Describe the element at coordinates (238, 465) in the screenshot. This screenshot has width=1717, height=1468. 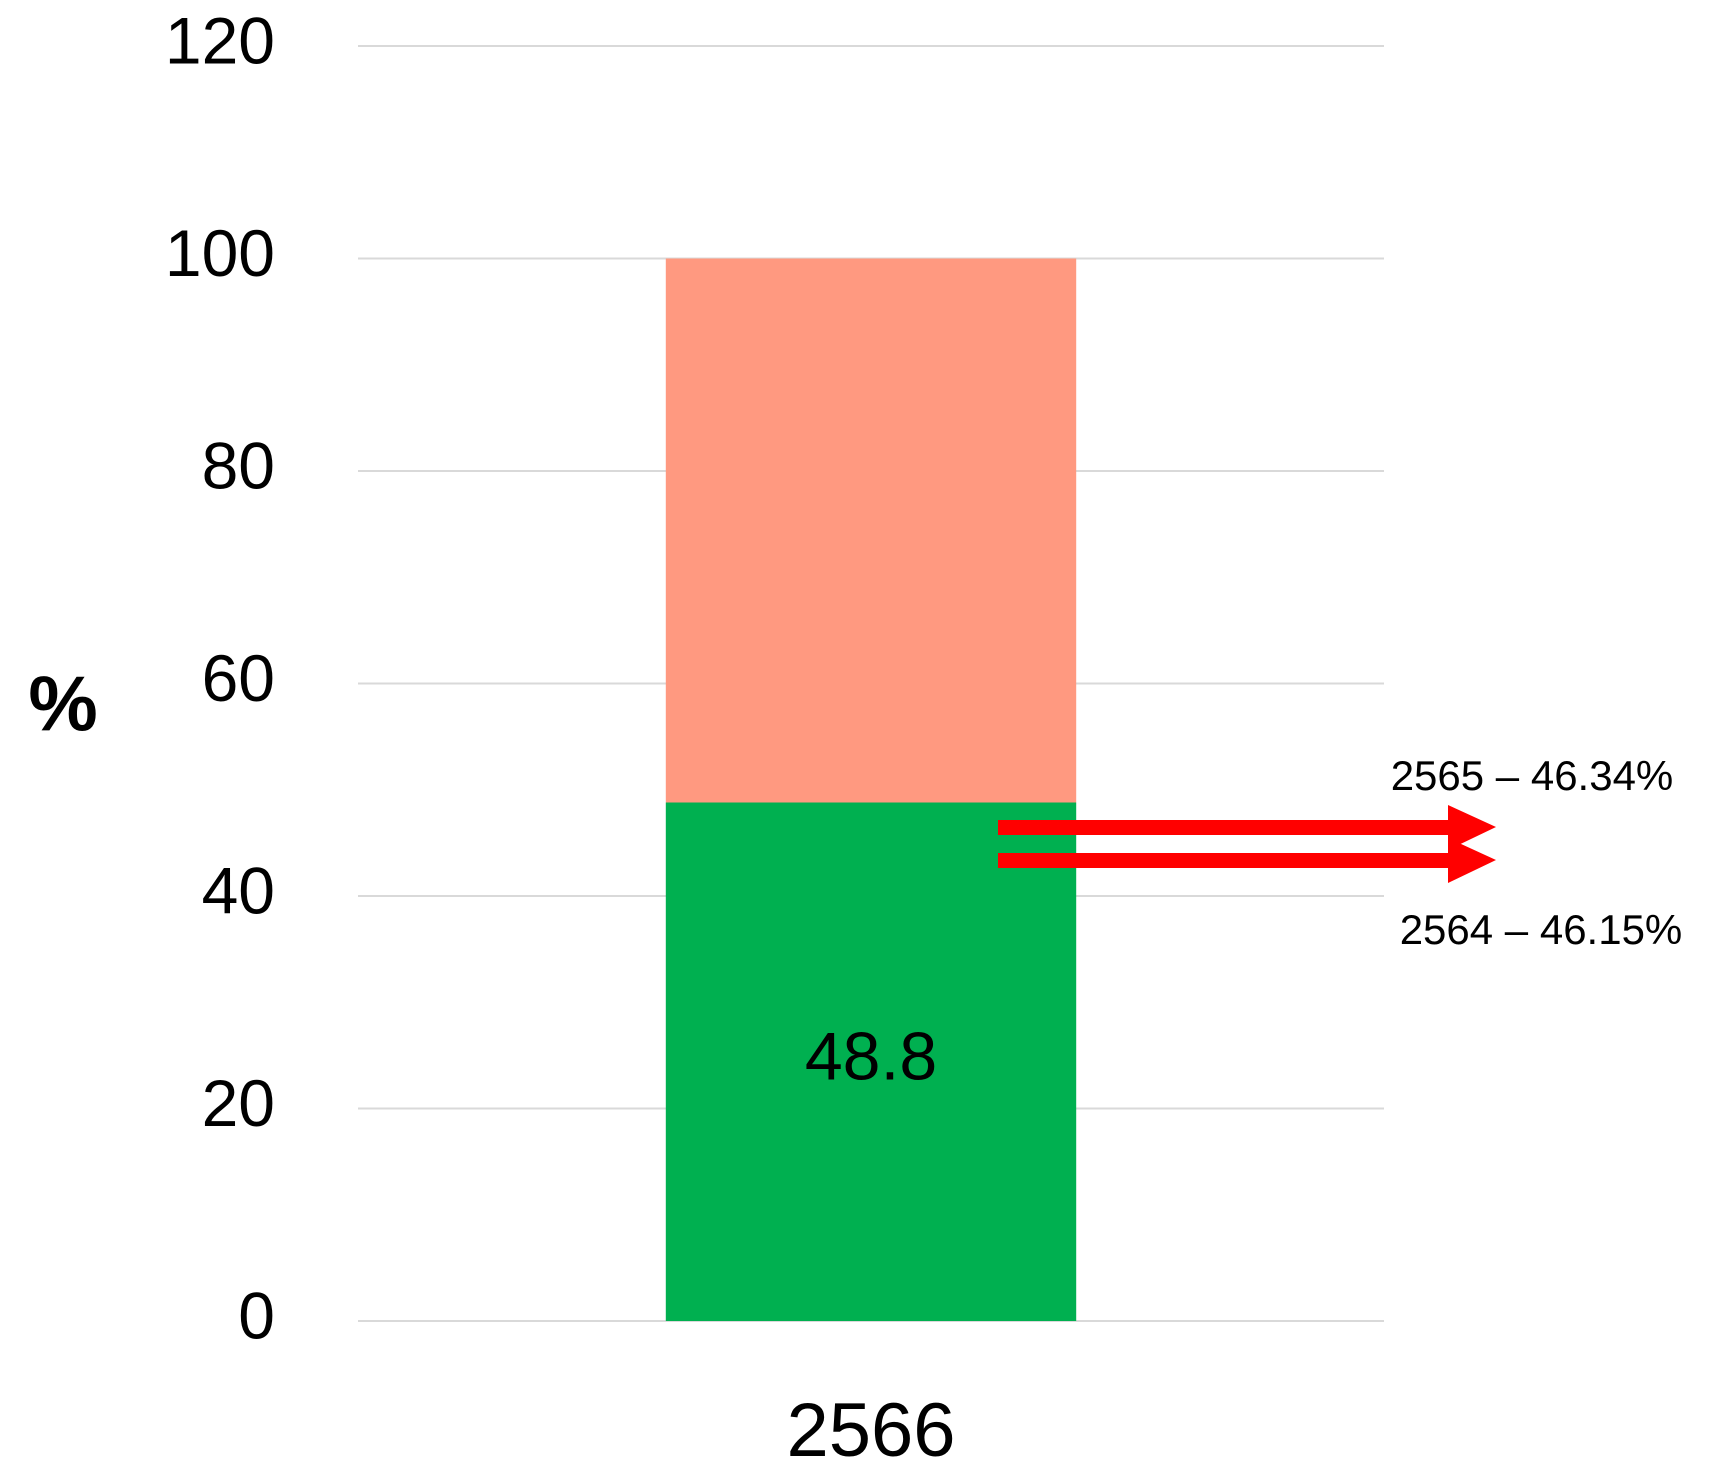
I see `y-tick-label: 80` at that location.